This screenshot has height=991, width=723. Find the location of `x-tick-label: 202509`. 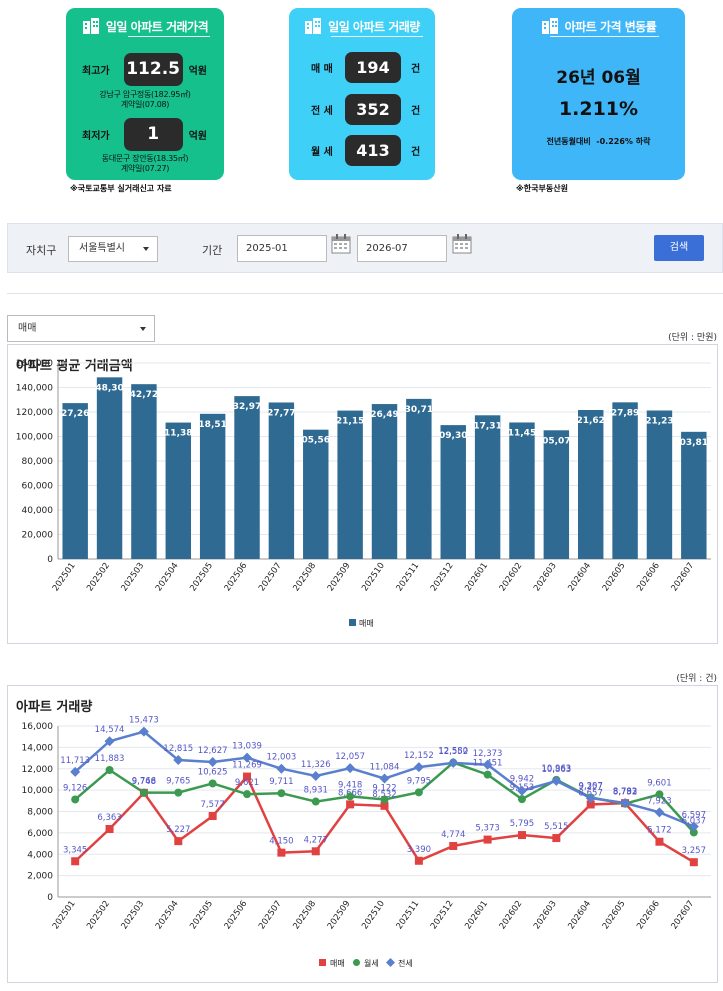

x-tick-label: 202509 is located at coordinates (339, 577).